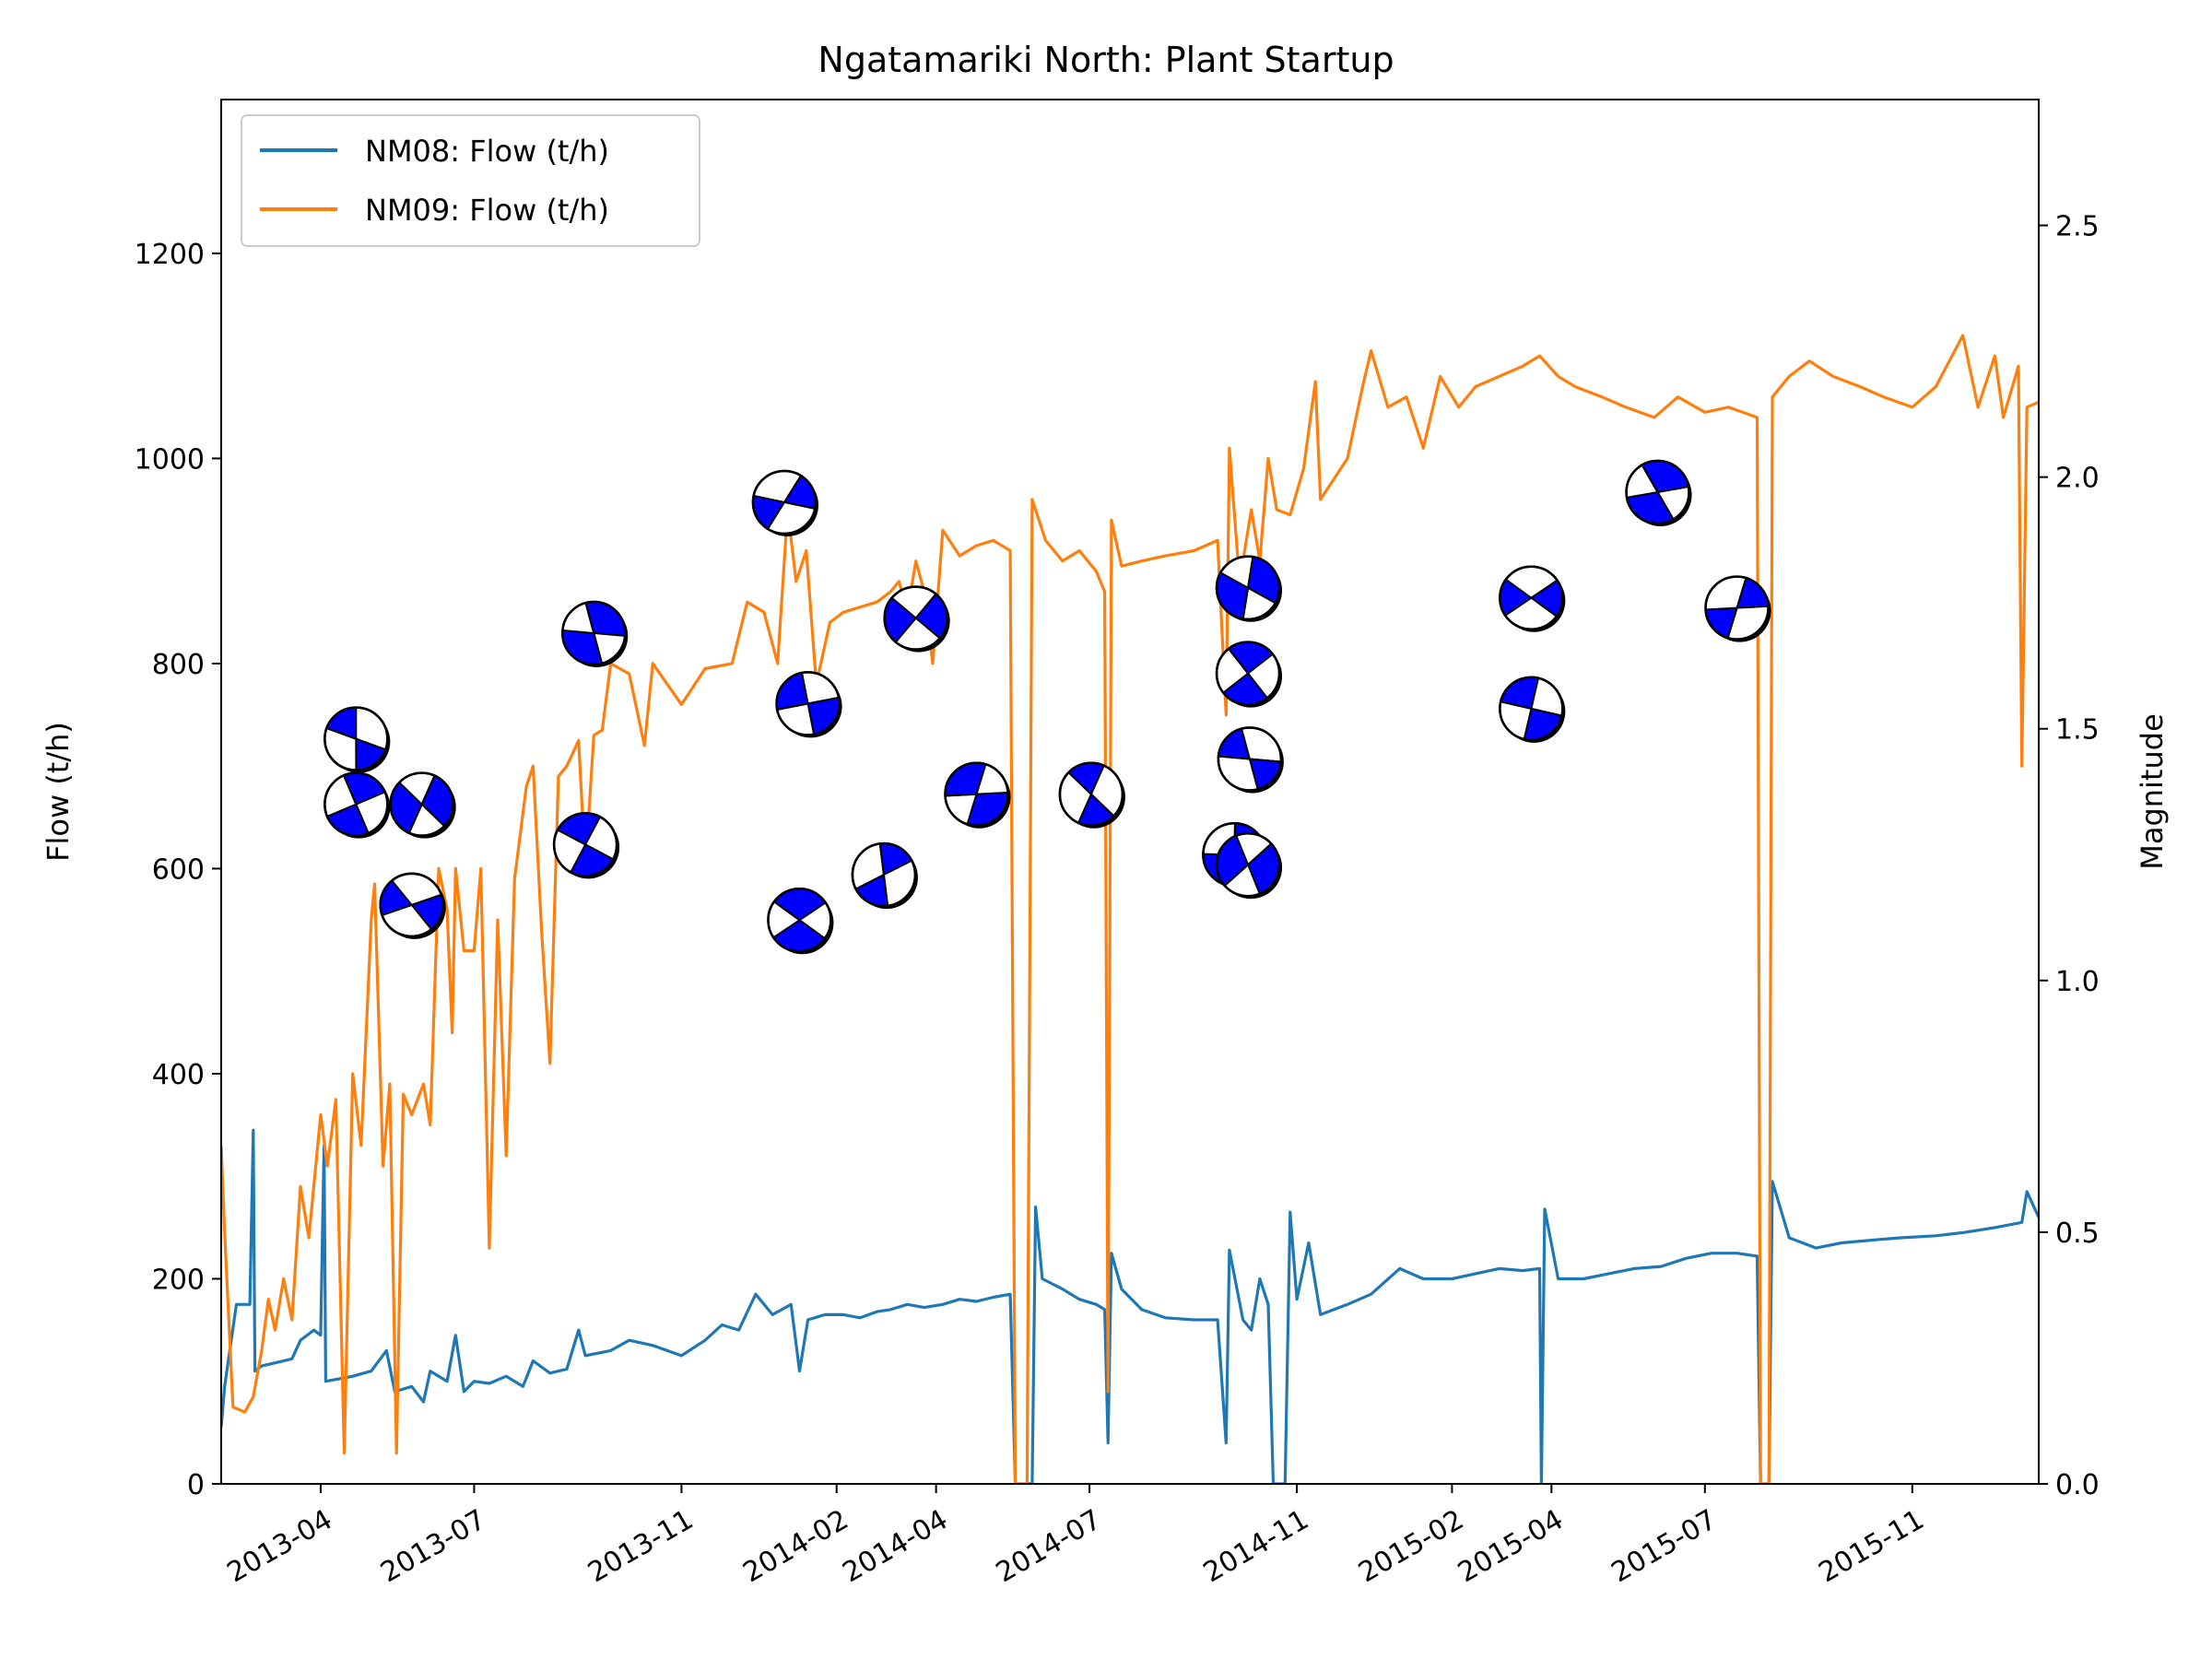 This screenshot has width=2212, height=1659. What do you see at coordinates (2077, 479) in the screenshot?
I see `y2-tick-label: 2.0` at bounding box center [2077, 479].